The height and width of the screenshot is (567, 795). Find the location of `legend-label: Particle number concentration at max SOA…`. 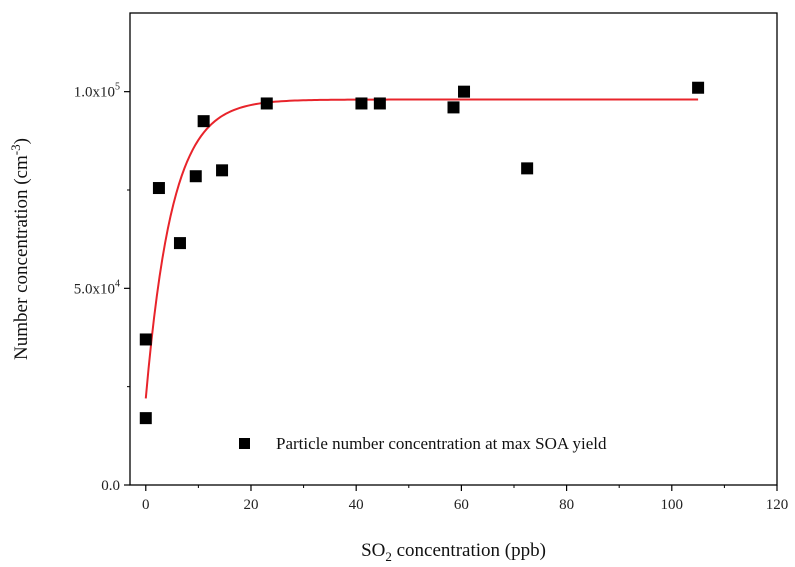

legend-label: Particle number concentration at max SOA… is located at coordinates (441, 443).